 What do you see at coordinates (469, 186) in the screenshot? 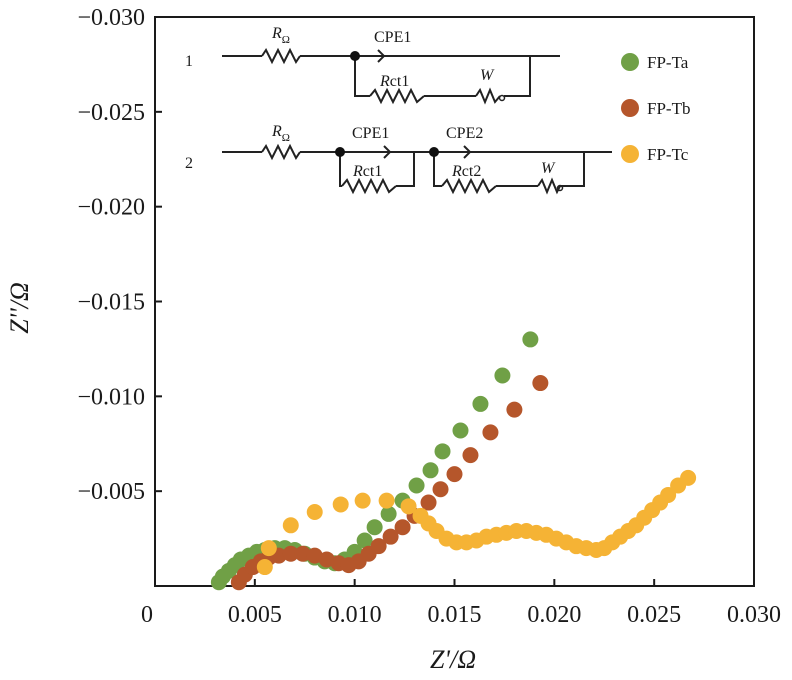
I see `circuit2-rct2-resistor` at bounding box center [469, 186].